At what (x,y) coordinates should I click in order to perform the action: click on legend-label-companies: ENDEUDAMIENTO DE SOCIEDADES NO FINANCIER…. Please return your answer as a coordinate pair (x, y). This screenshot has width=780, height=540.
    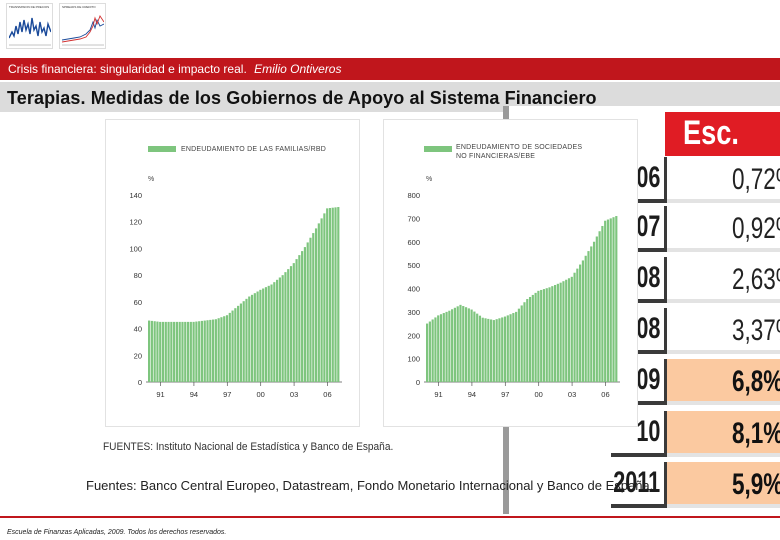
    Looking at the image, I should click on (519, 152).